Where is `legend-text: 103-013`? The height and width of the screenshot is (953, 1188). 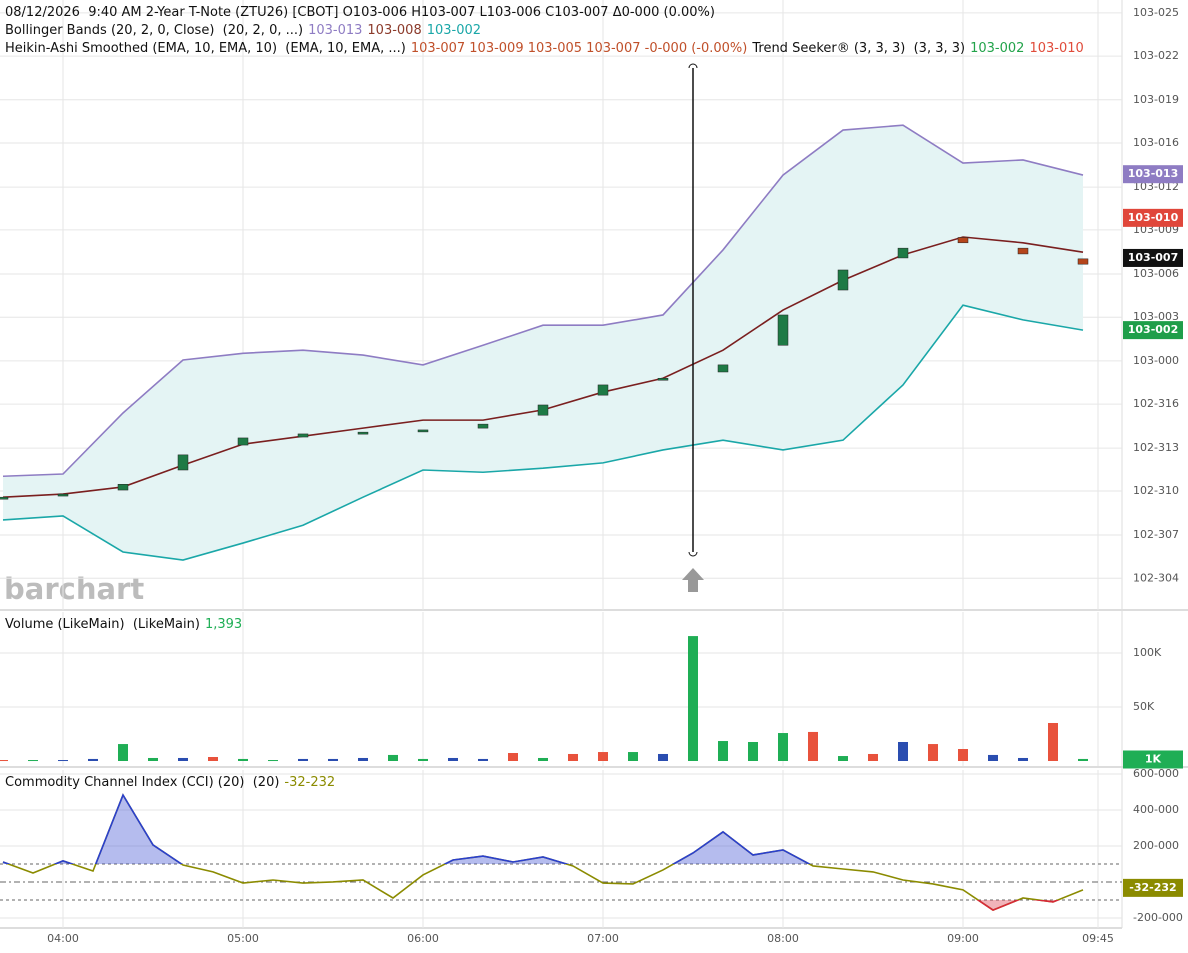
legend-text: 103-013 is located at coordinates (335, 30).